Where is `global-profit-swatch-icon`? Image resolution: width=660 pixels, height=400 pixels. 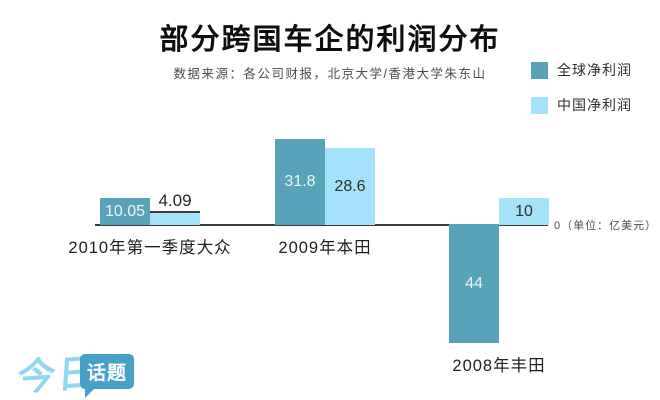 global-profit-swatch-icon is located at coordinates (539, 70).